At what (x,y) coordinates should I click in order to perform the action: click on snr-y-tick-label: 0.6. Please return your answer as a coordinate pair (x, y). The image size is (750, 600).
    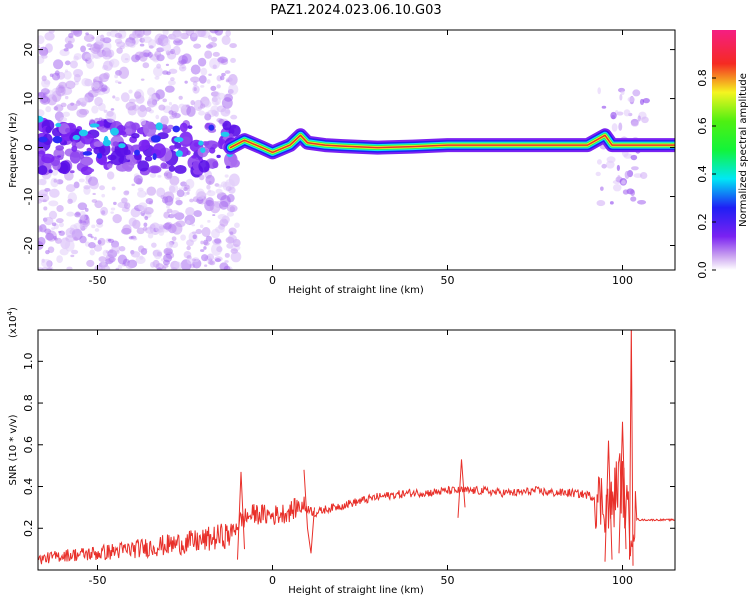
    Looking at the image, I should click on (28, 445).